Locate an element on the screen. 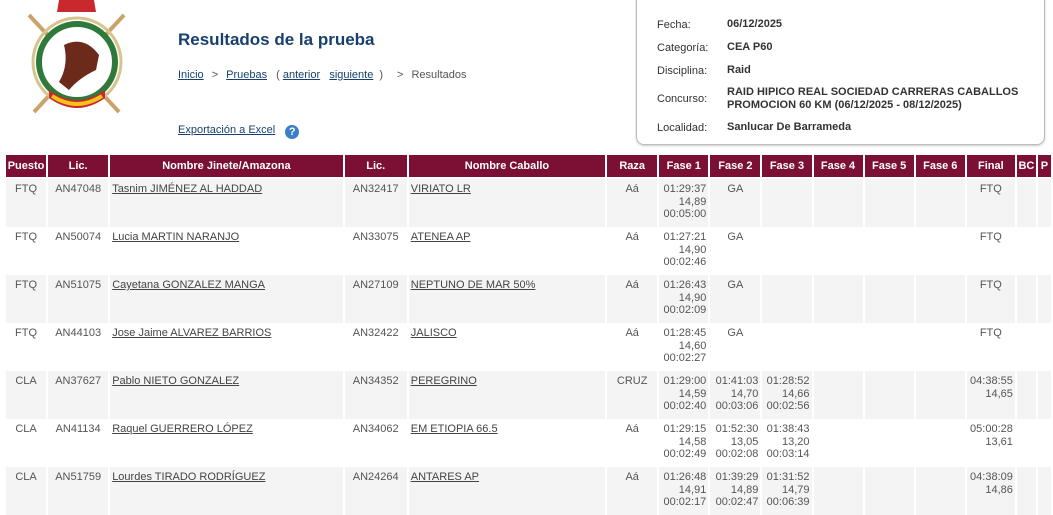 This screenshot has height=515, width=1053. breadcrumb-inicio-link: Inicio is located at coordinates (191, 75).